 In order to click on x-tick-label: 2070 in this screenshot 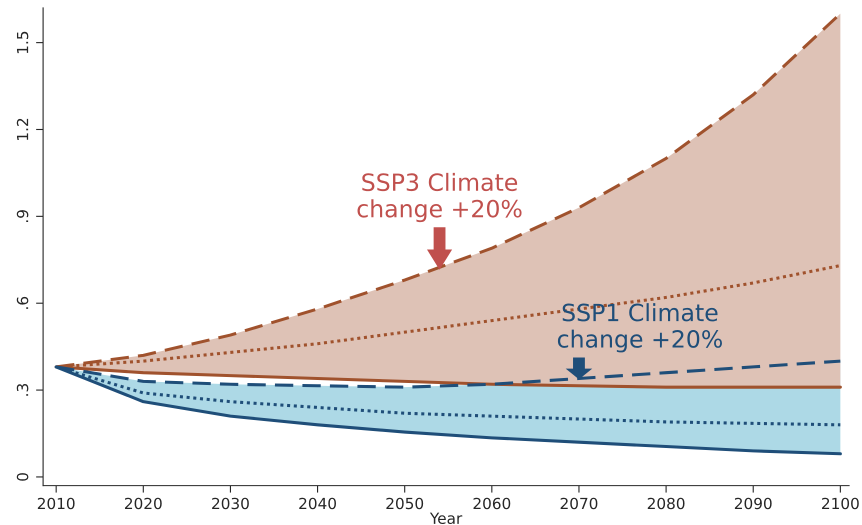, I will do `click(579, 504)`.